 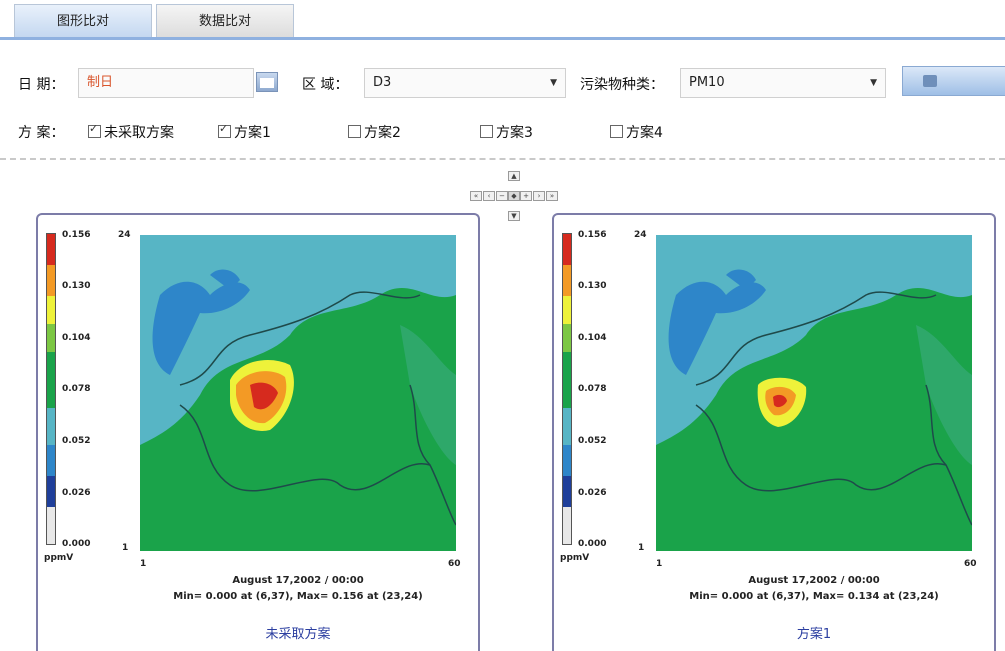 What do you see at coordinates (267, 82) in the screenshot?
I see `calendar-icon` at bounding box center [267, 82].